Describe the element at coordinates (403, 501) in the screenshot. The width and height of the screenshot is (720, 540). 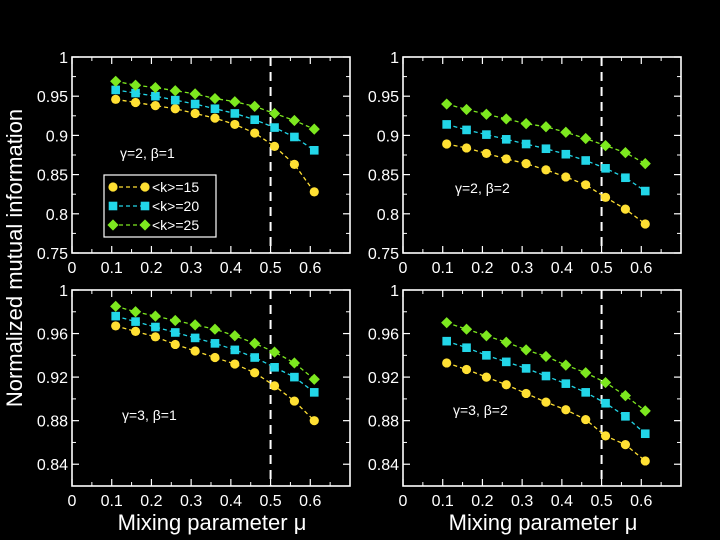
I see `x-tick-label: 0` at that location.